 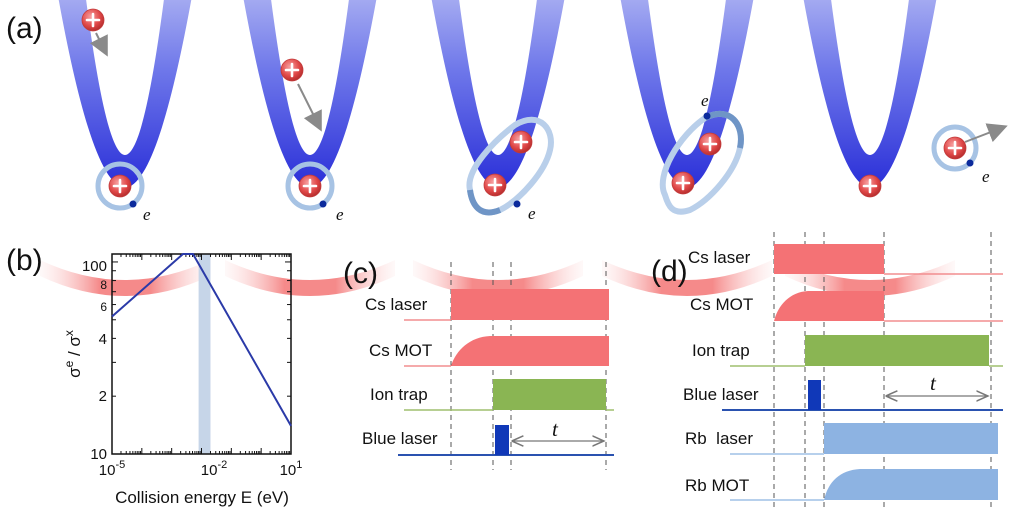 What do you see at coordinates (202, 497) in the screenshot?
I see `x-axis-title: Collision energy E (eV)` at bounding box center [202, 497].